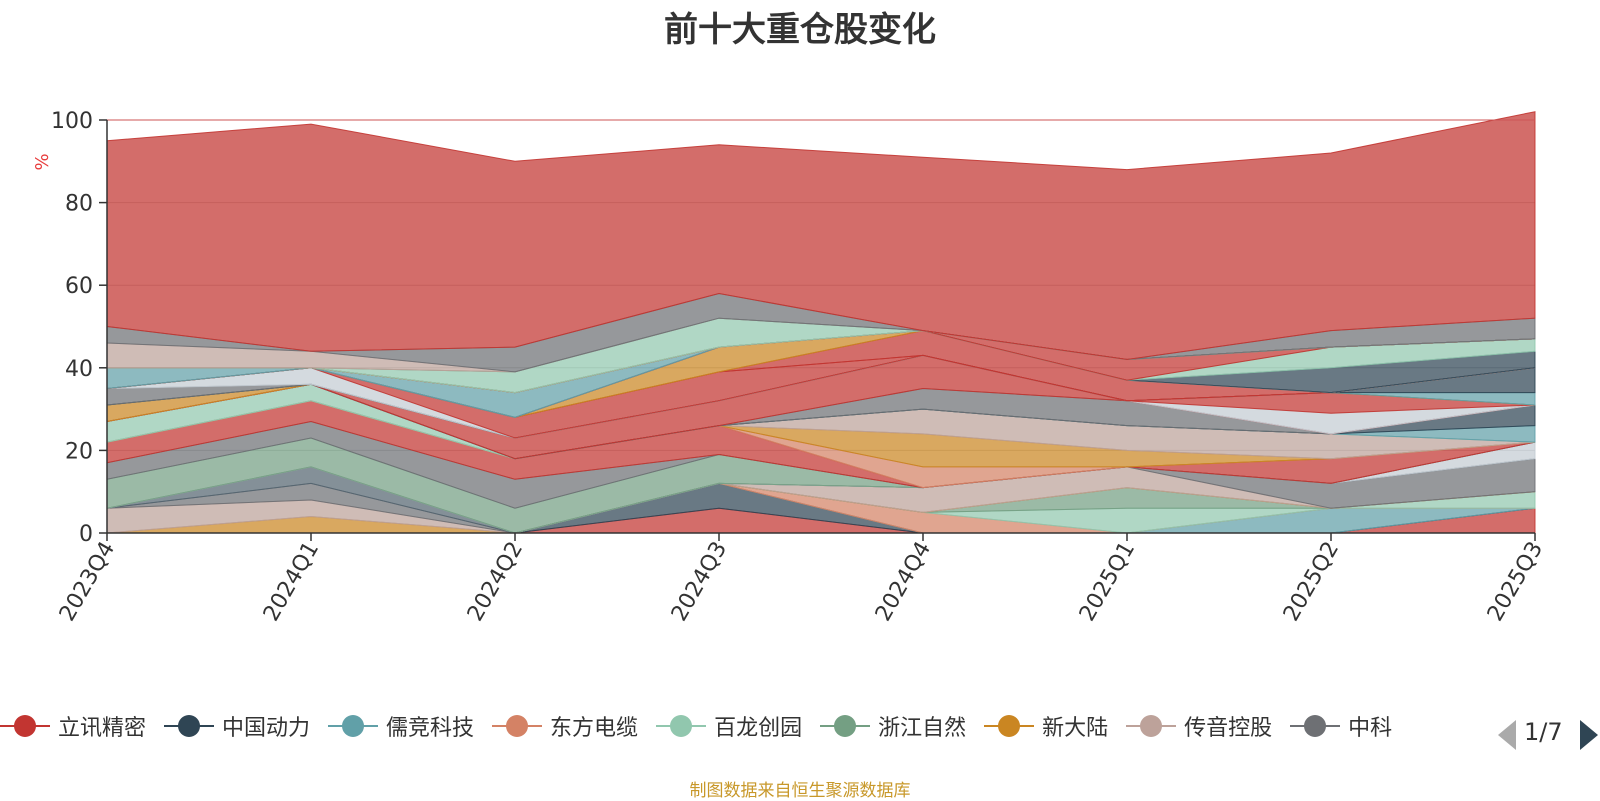  Describe the element at coordinates (1515, 582) in the screenshot. I see `x-tick-label: 2025Q3` at that location.